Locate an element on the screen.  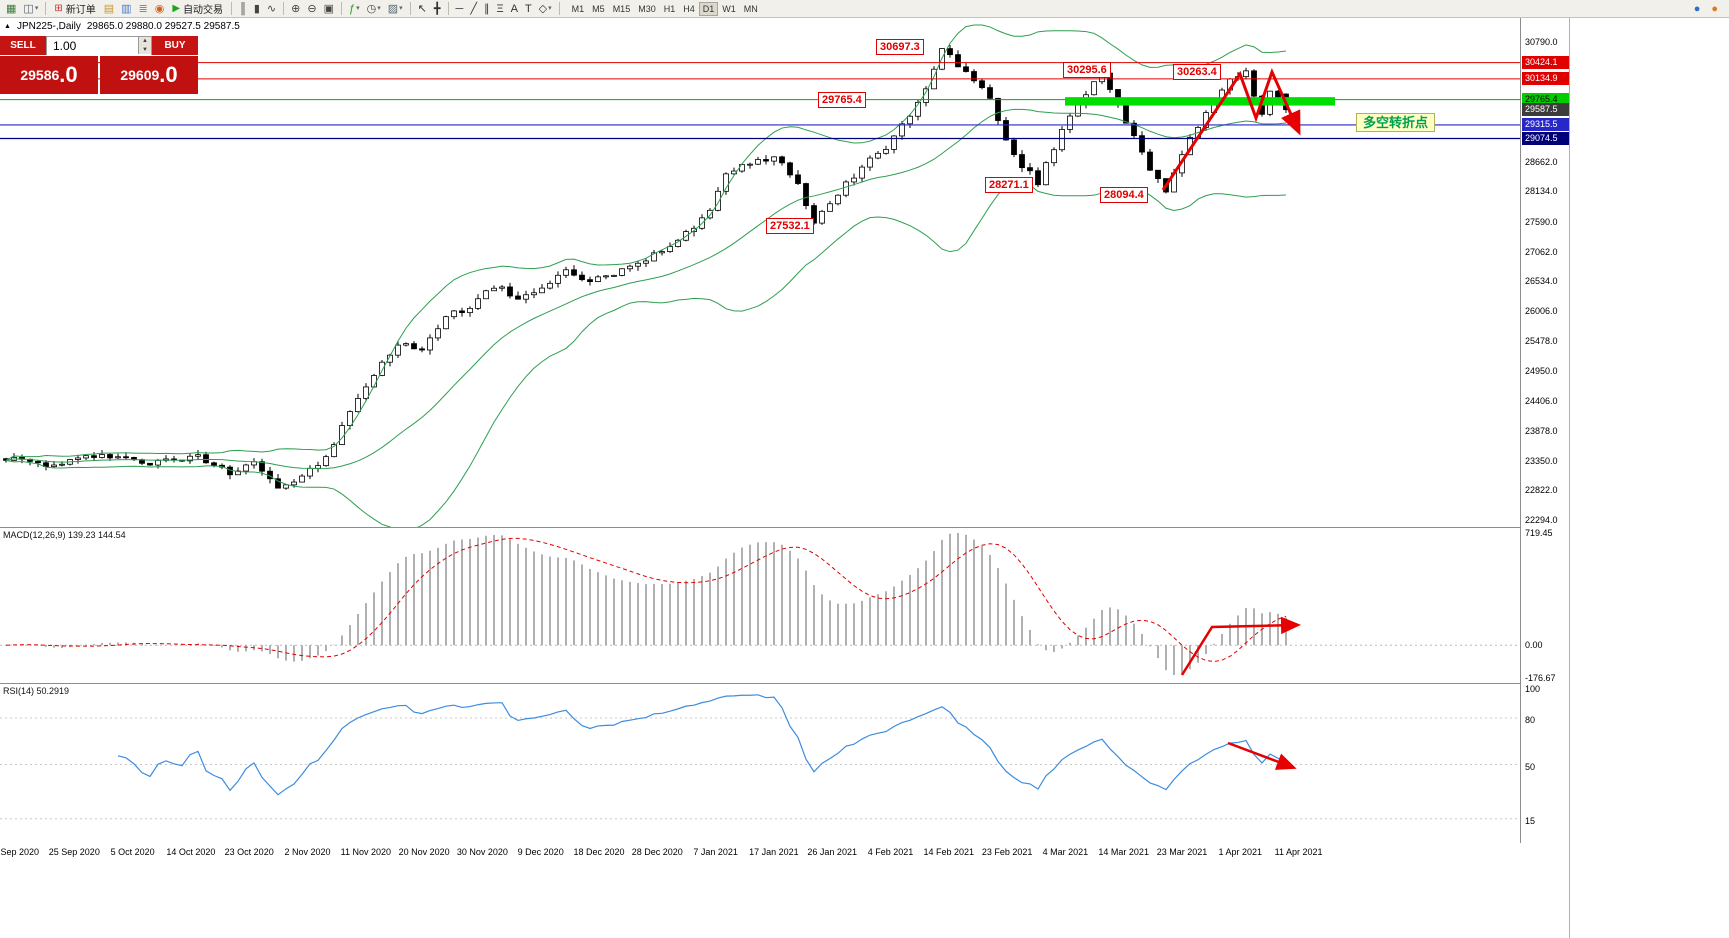
price-axis-box: 29315.5 is located at coordinates (1545, 124).